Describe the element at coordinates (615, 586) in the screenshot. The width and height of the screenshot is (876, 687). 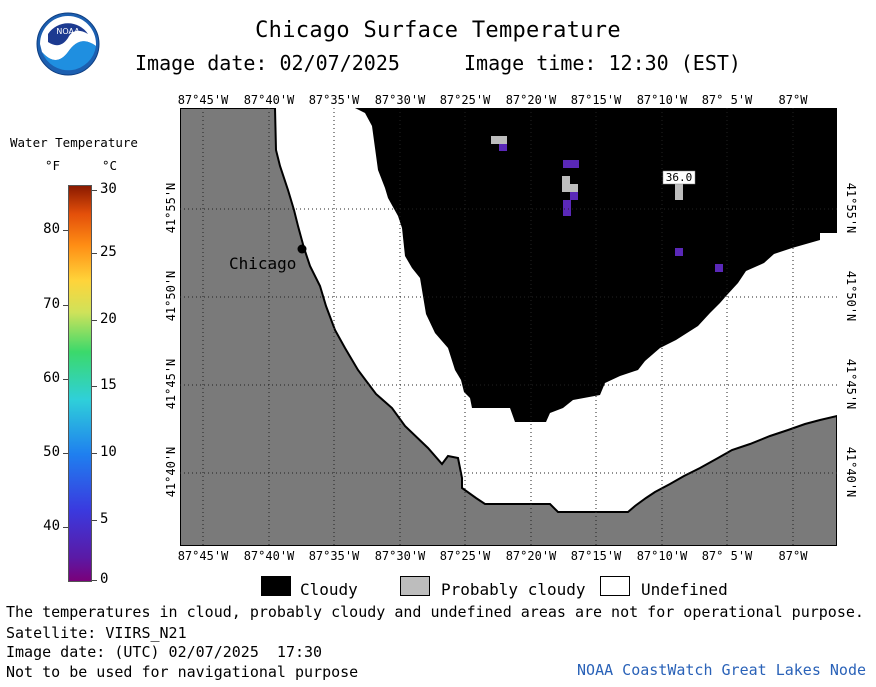
I see `undefined-swatch` at that location.